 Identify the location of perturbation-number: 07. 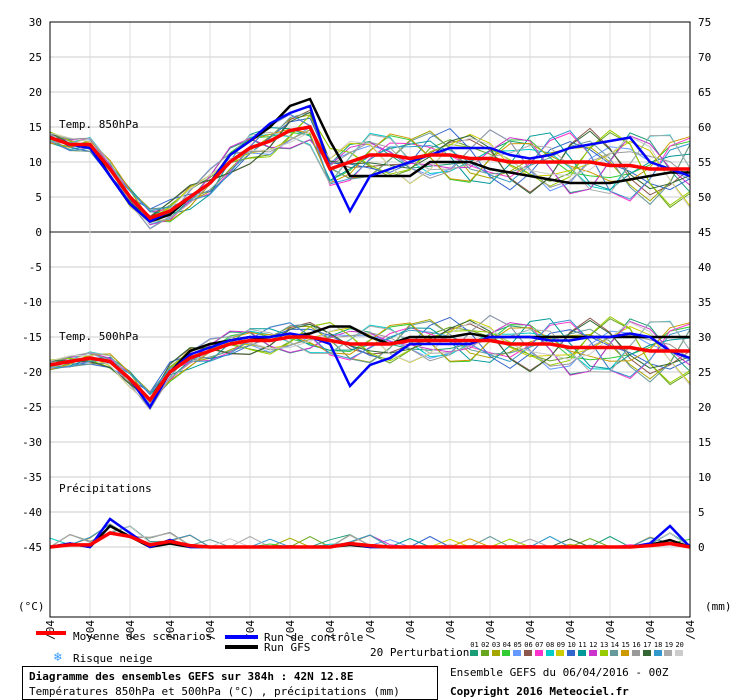
(539, 645).